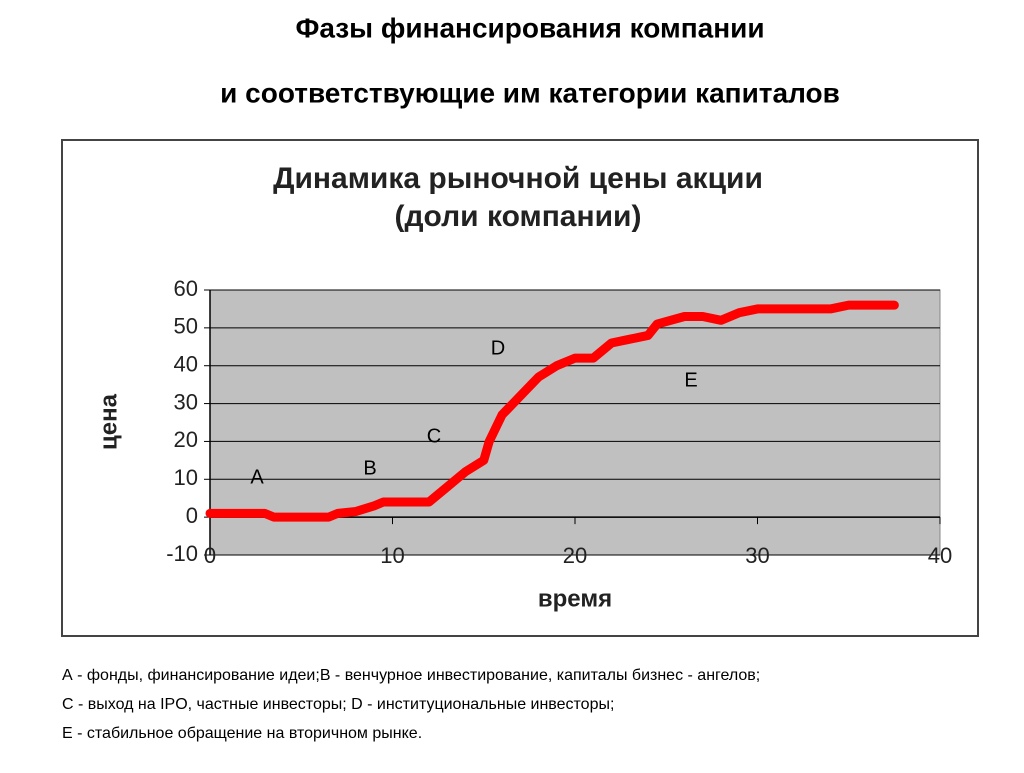 This screenshot has height=773, width=1024. What do you see at coordinates (498, 348) in the screenshot?
I see `phase-label: D` at bounding box center [498, 348].